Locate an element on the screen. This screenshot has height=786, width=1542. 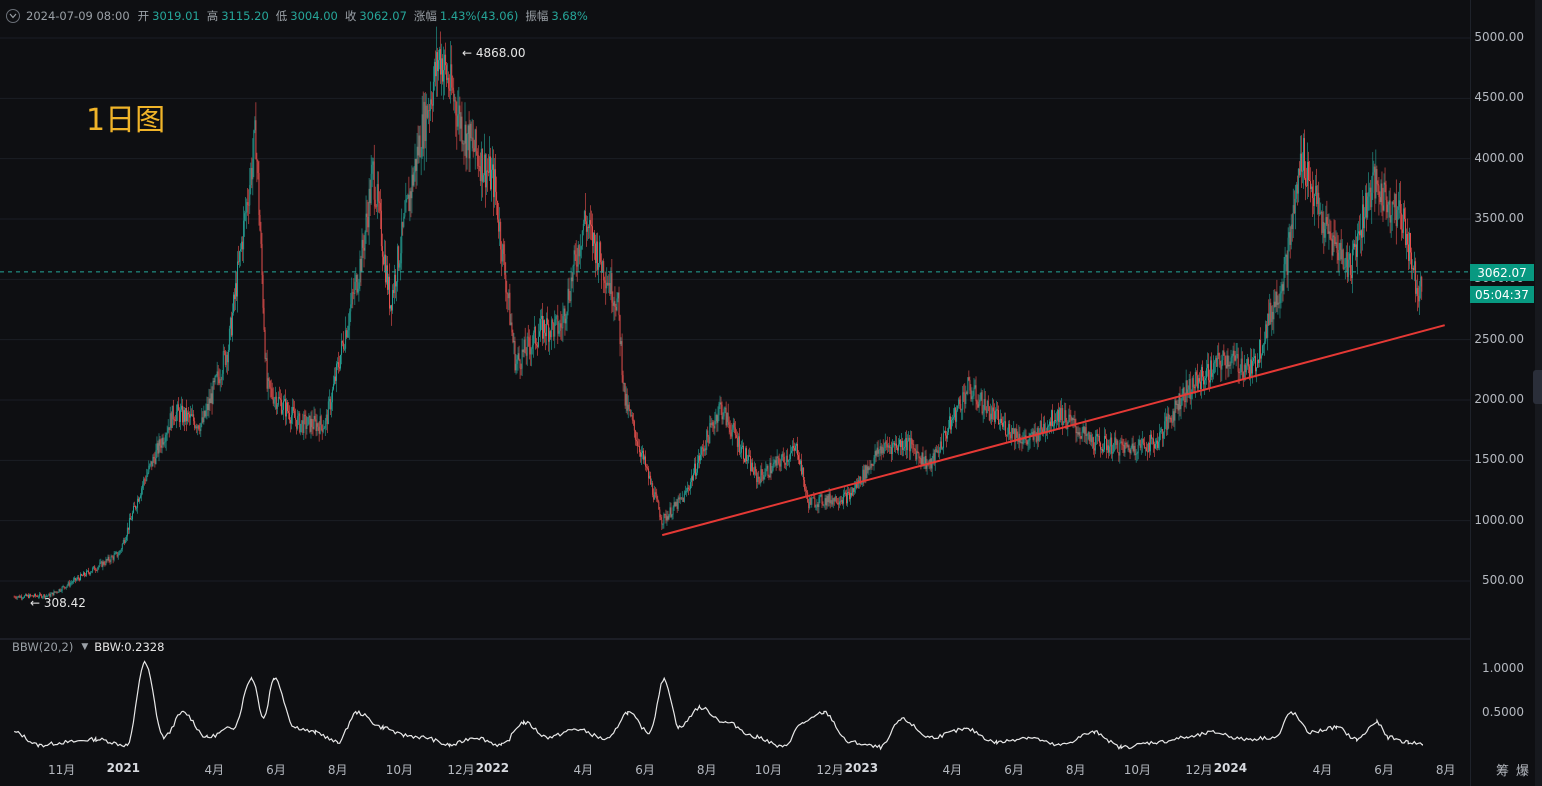
chips-button: 筹 is located at coordinates (1503, 771).